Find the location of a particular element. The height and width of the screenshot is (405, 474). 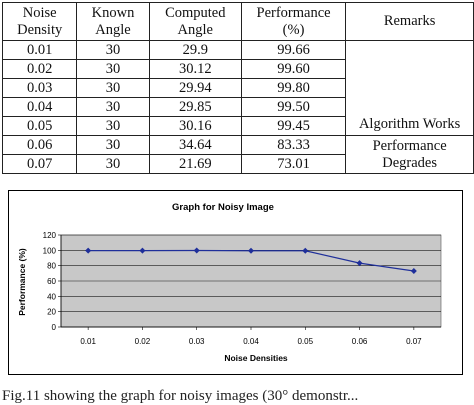

table-row: 0.06 30 34.64 83.33 Performance Degrades is located at coordinates (237, 154).